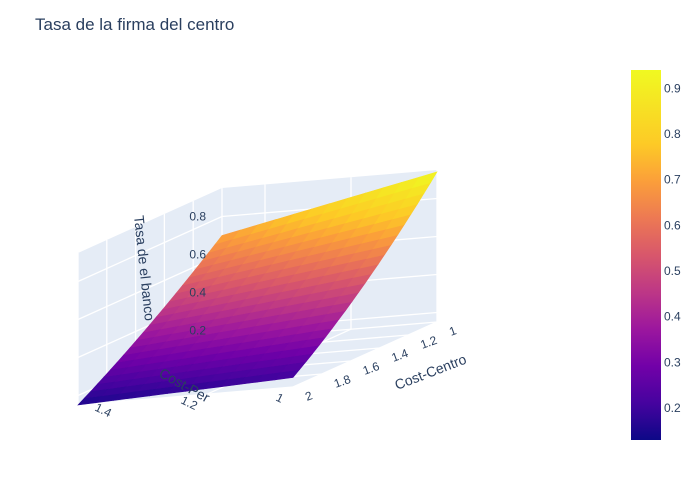 Image resolution: width=700 pixels, height=500 pixels. Describe the element at coordinates (672, 225) in the screenshot. I see `colorbar-tick-label: 0.6` at that location.